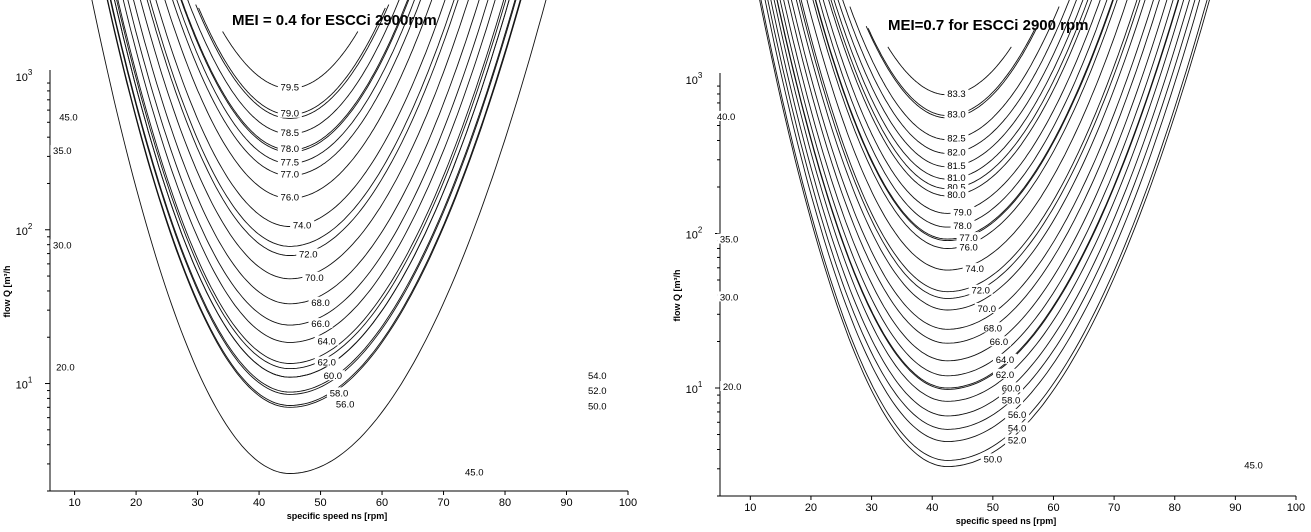 The width and height of the screenshot is (1311, 532). What do you see at coordinates (694, 388) in the screenshot?
I see `y-tick-label: 101` at bounding box center [694, 388].